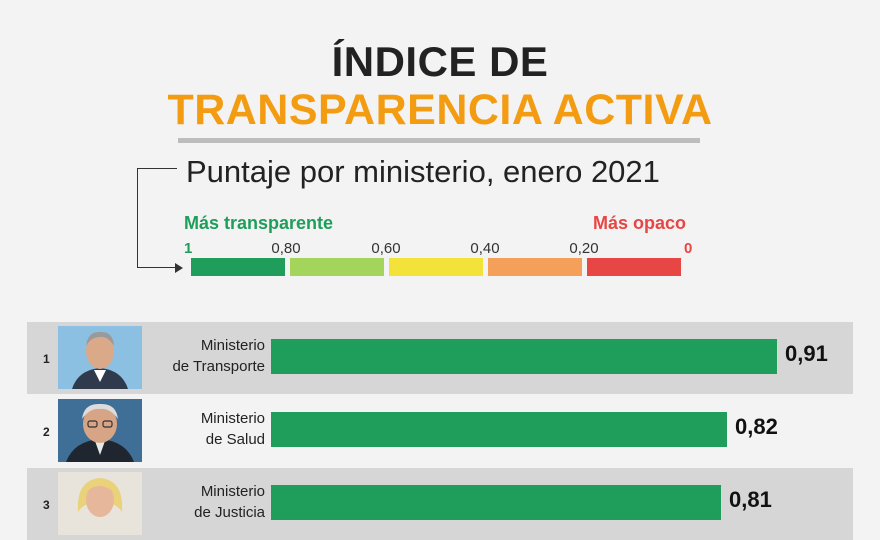  I want to click on title-line-2: TRANSPARENCIA ACTIVA, so click(440, 110).